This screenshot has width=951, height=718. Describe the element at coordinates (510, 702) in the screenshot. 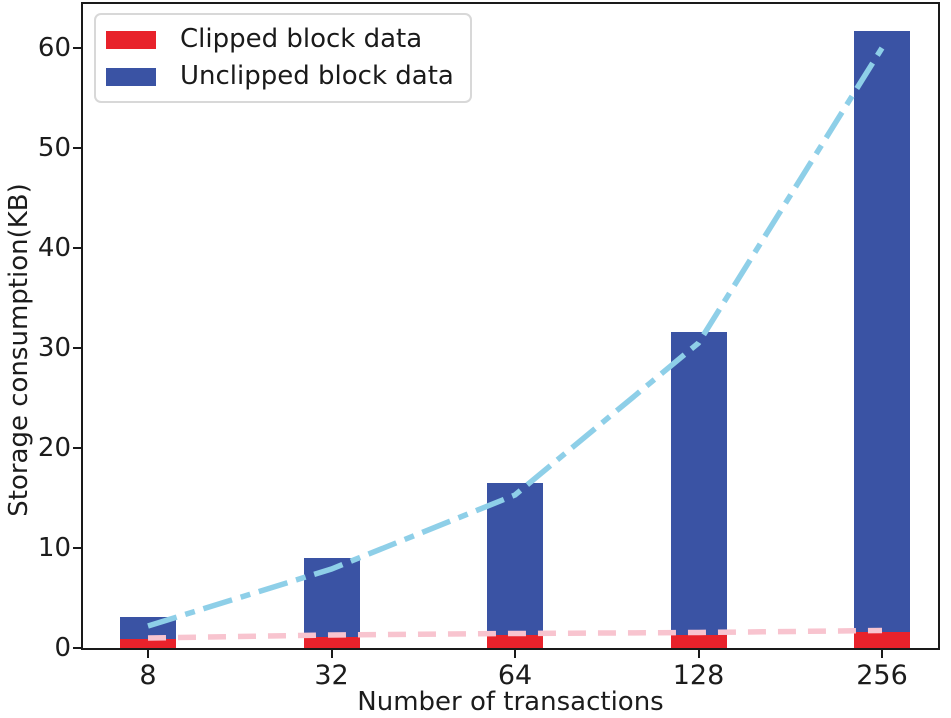

I see `x-axis-label: Number of transactions` at that location.